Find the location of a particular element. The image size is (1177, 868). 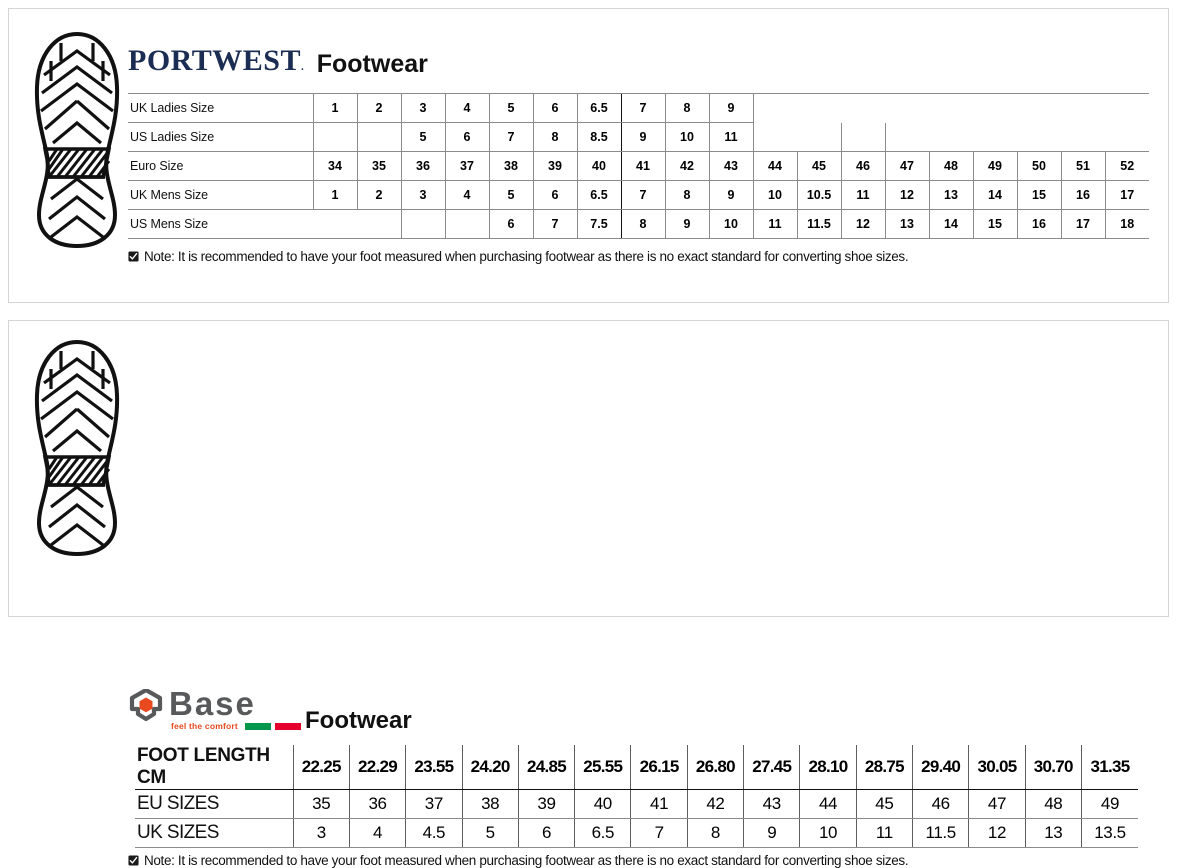

cell: 3 is located at coordinates (321, 833).